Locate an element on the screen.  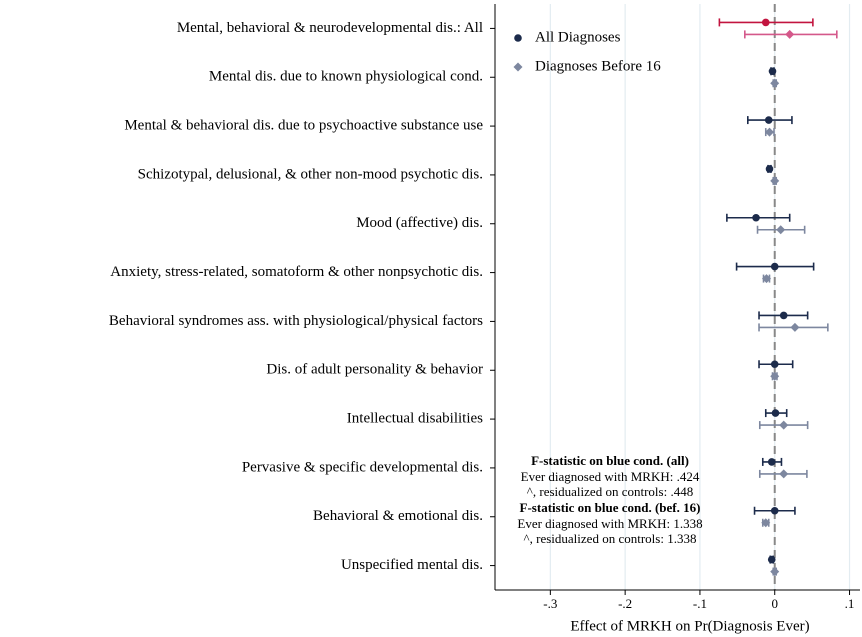
annotation-heading: F-statistic on blue cond. (all) is located at coordinates (610, 460).